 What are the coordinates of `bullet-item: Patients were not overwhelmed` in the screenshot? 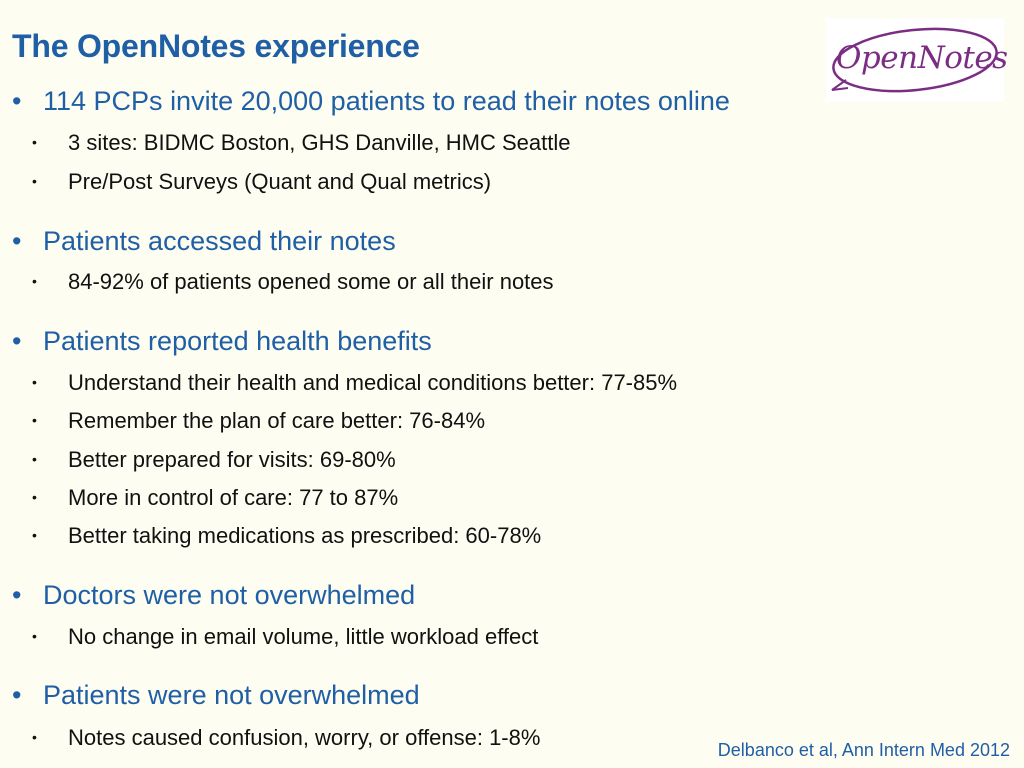 It's located at (216, 695).